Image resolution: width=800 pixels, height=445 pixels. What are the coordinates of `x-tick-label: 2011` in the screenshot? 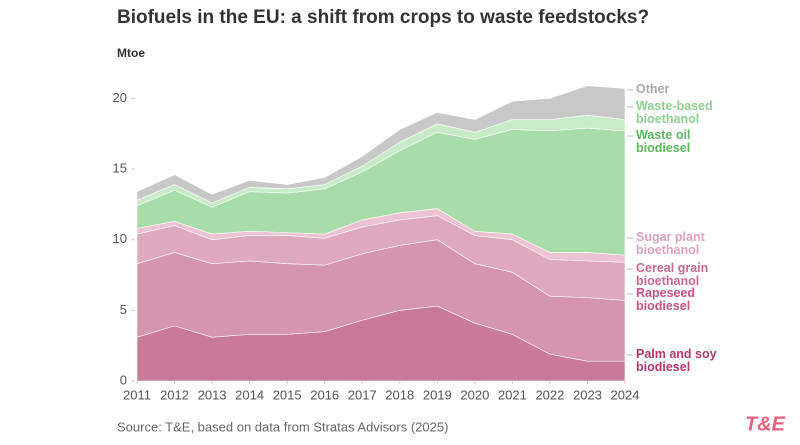 It's located at (137, 394).